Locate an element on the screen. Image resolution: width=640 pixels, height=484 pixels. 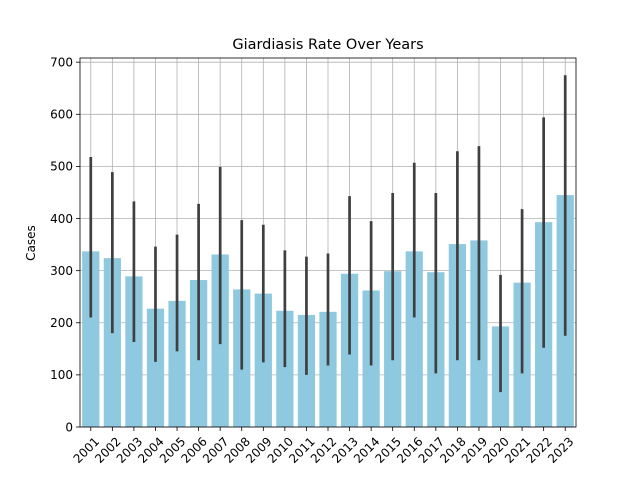
y-tick-label: 400 is located at coordinates (61, 219).